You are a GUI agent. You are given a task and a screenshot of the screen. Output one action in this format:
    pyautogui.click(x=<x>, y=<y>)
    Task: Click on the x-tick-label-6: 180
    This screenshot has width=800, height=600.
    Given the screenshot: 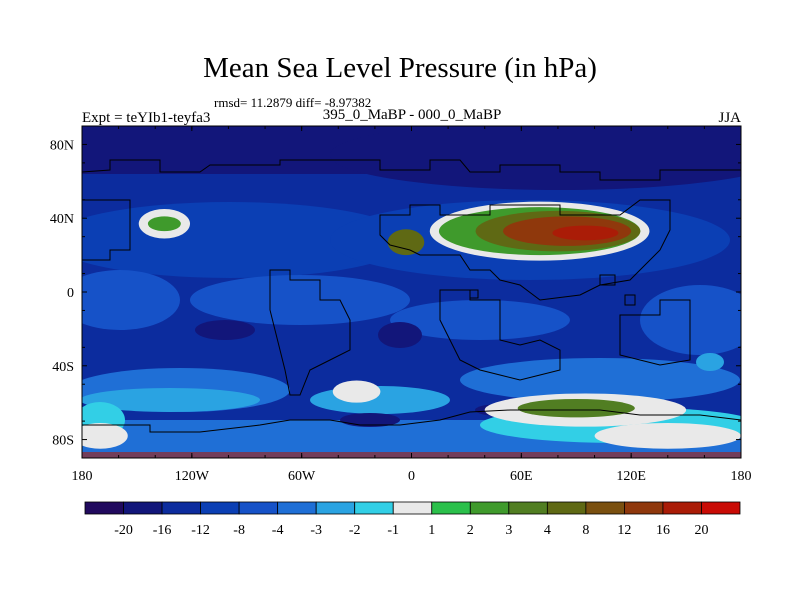 What is the action you would take?
    pyautogui.click(x=741, y=476)
    